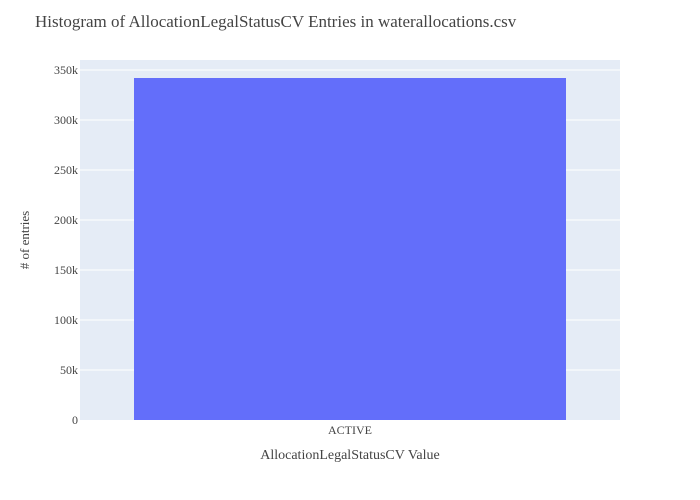 The image size is (700, 500). I want to click on y-tick-label: 50k, so click(69, 370).